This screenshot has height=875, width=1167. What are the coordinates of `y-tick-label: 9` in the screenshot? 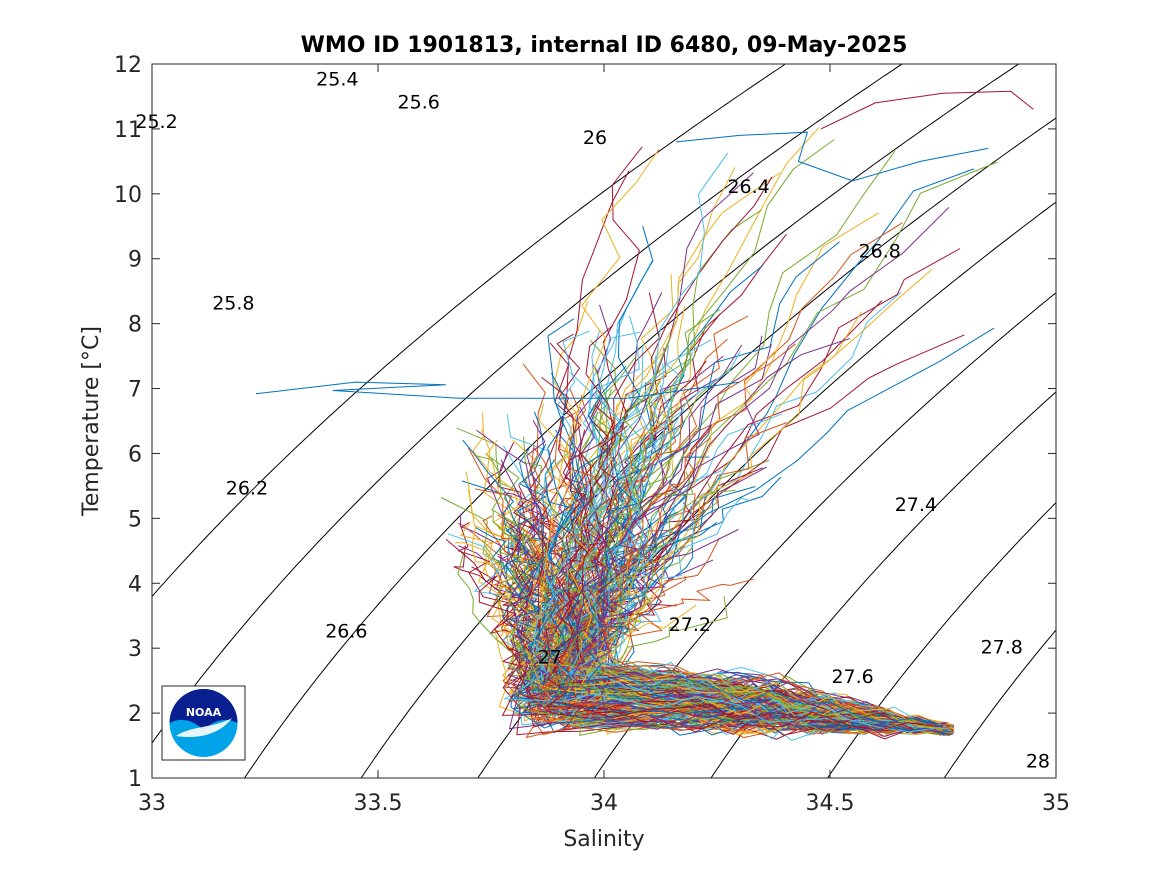 It's located at (135, 260).